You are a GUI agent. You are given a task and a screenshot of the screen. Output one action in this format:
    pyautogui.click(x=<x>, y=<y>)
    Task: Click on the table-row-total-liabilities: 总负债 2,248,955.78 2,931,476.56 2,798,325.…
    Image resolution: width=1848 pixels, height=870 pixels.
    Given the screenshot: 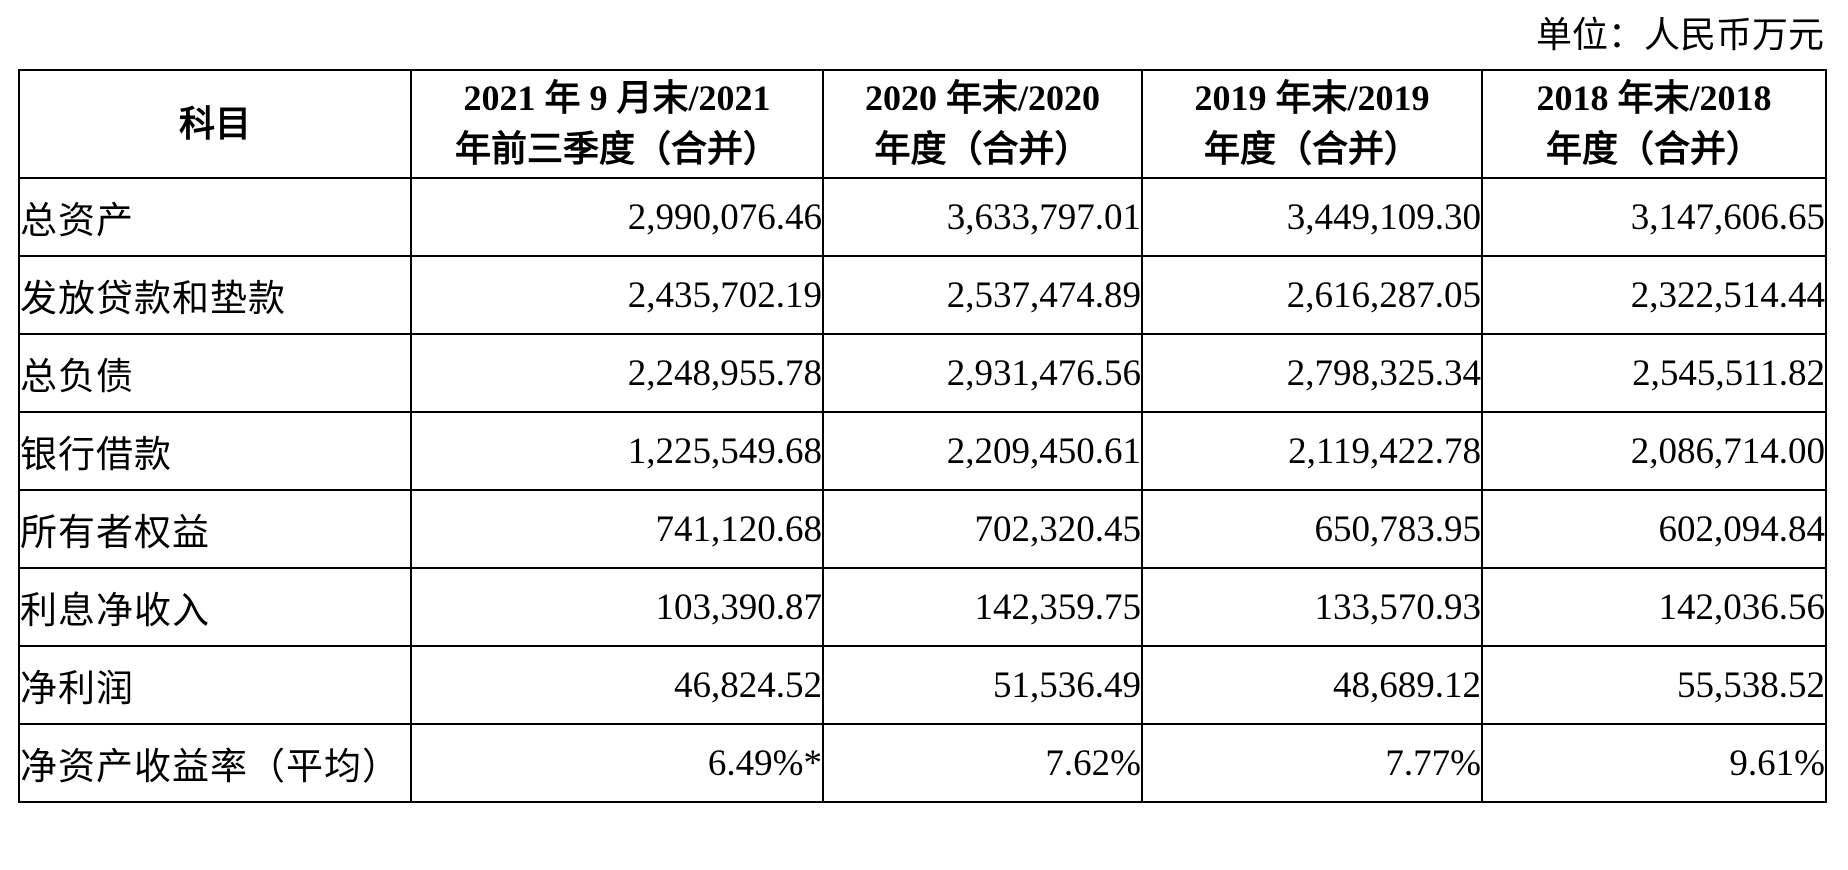 What is the action you would take?
    pyautogui.click(x=922, y=373)
    